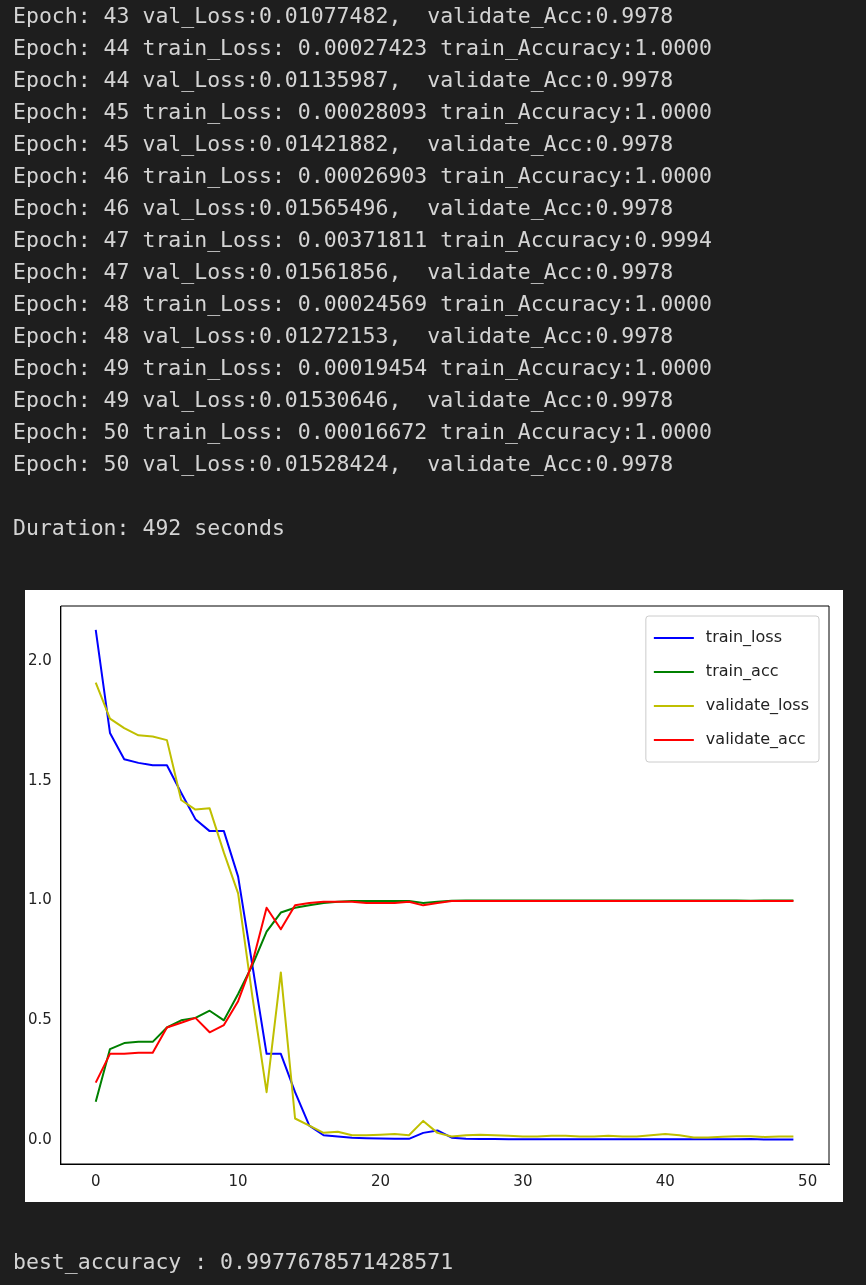 The image size is (866, 1285). I want to click on text: Epoch: 47 train_Loss: 0.00371811 train_Accuracy:0.9994, so click(362, 240).